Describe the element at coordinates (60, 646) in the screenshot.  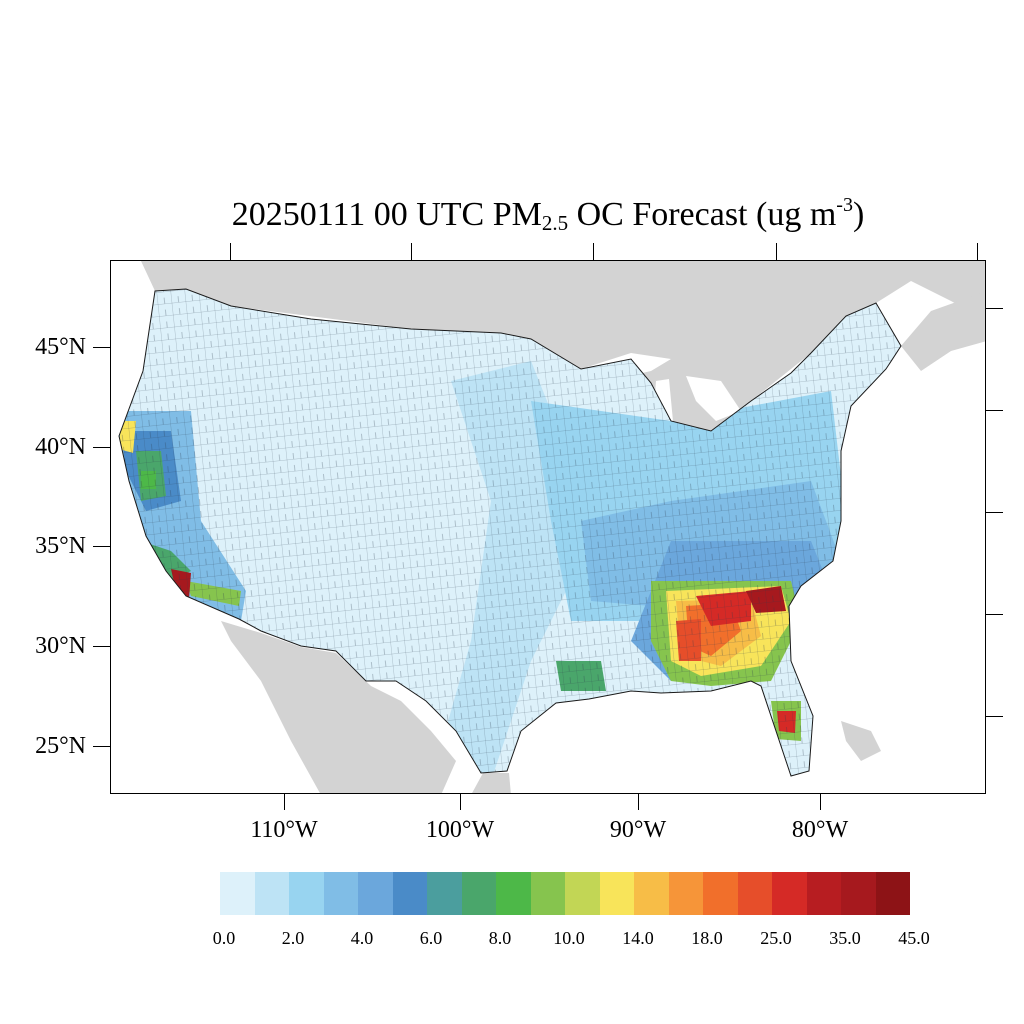
I see `lat-label-30n: 30°N` at that location.